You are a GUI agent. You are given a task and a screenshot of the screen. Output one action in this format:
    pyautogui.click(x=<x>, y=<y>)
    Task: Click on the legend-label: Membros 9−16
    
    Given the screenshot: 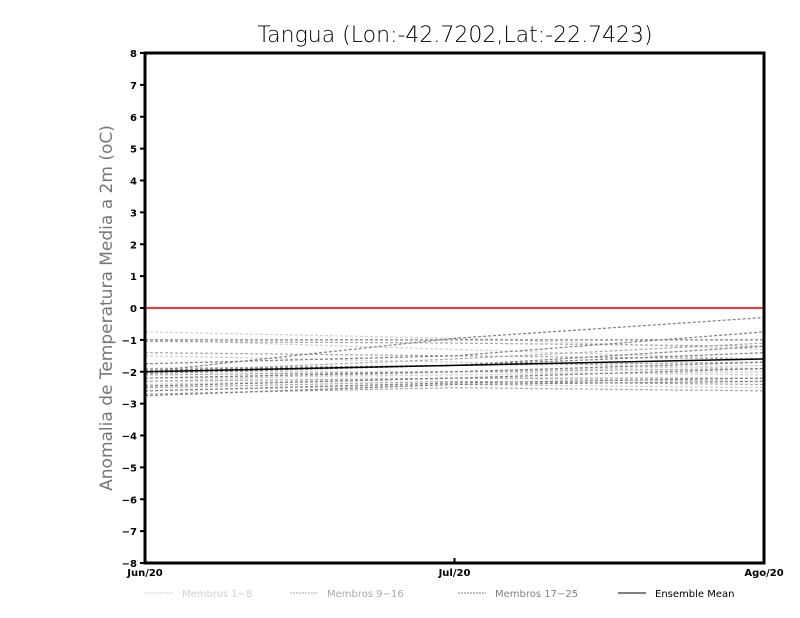 What is the action you would take?
    pyautogui.click(x=365, y=594)
    